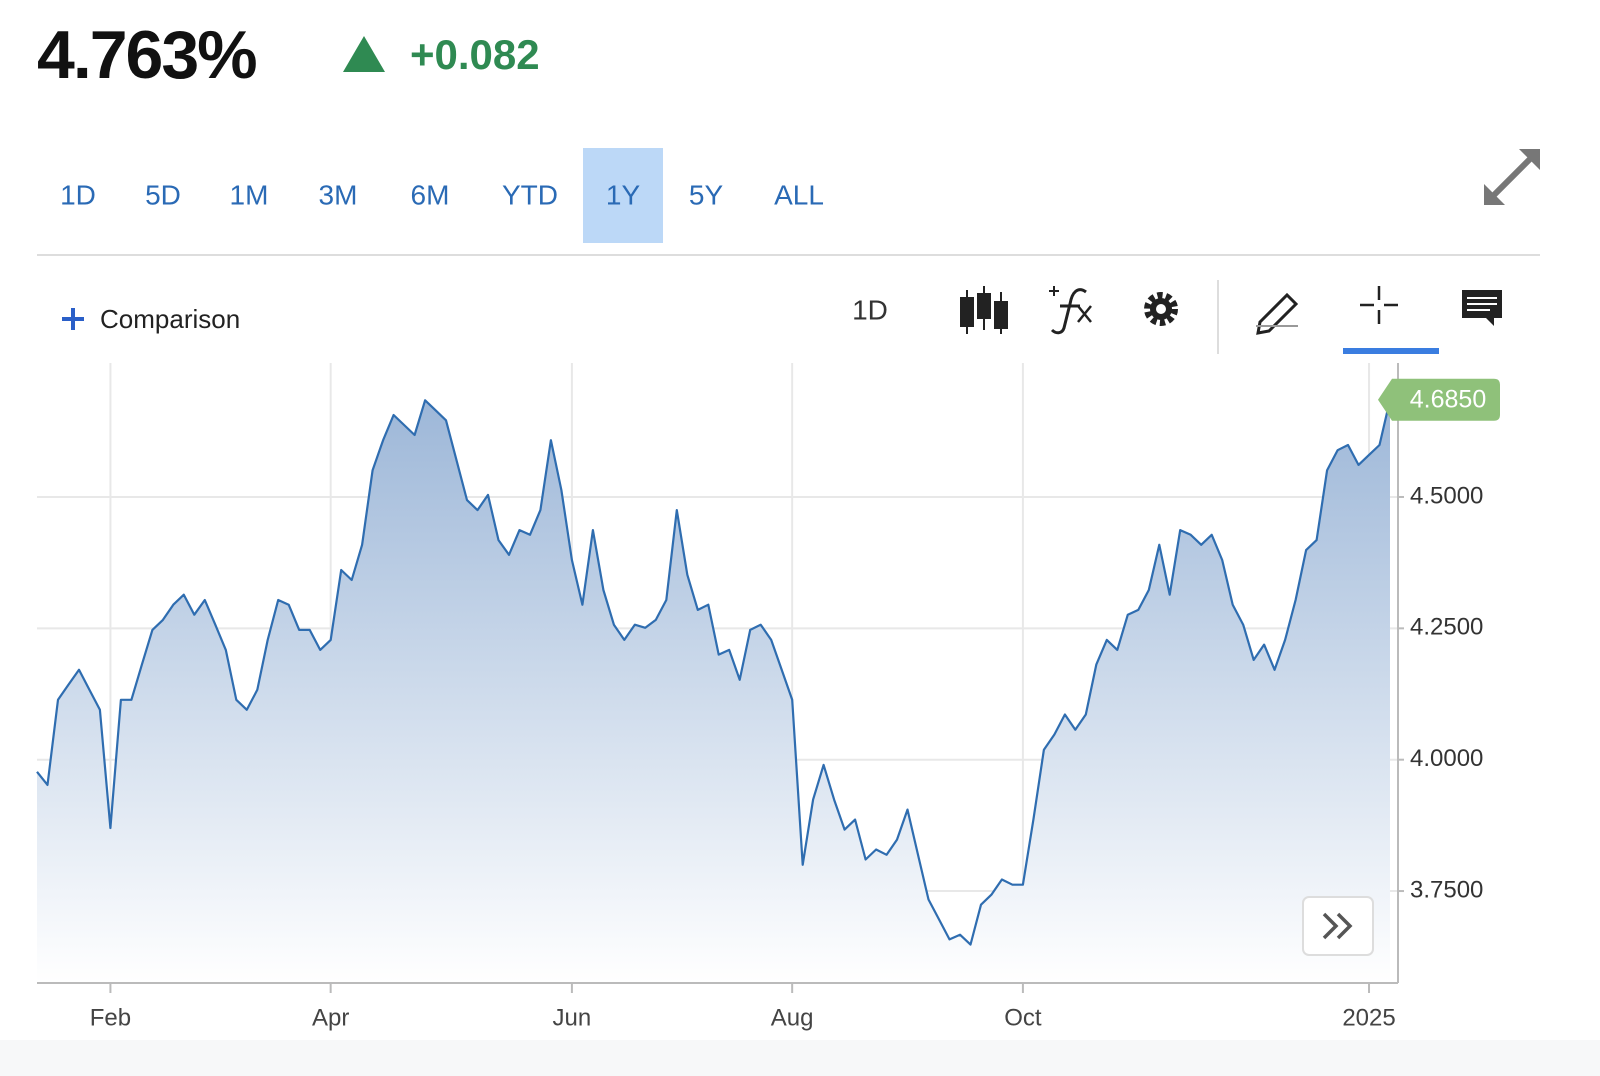 The image size is (1600, 1076). I want to click on last-price-tag, so click(1439, 399).